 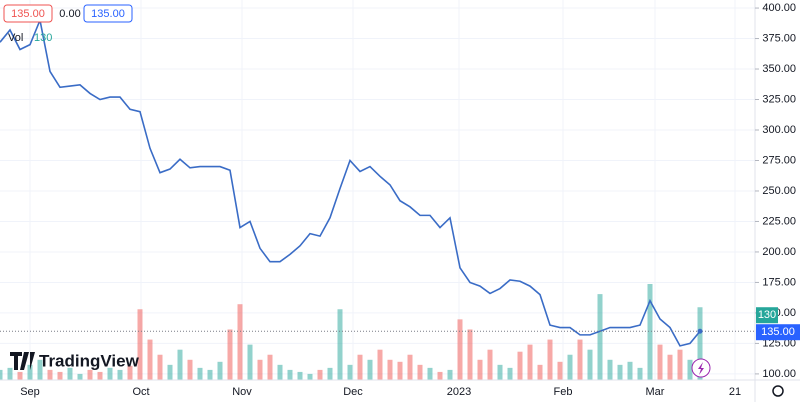 What do you see at coordinates (779, 191) in the screenshot?
I see `y-tick-label: 250.00` at bounding box center [779, 191].